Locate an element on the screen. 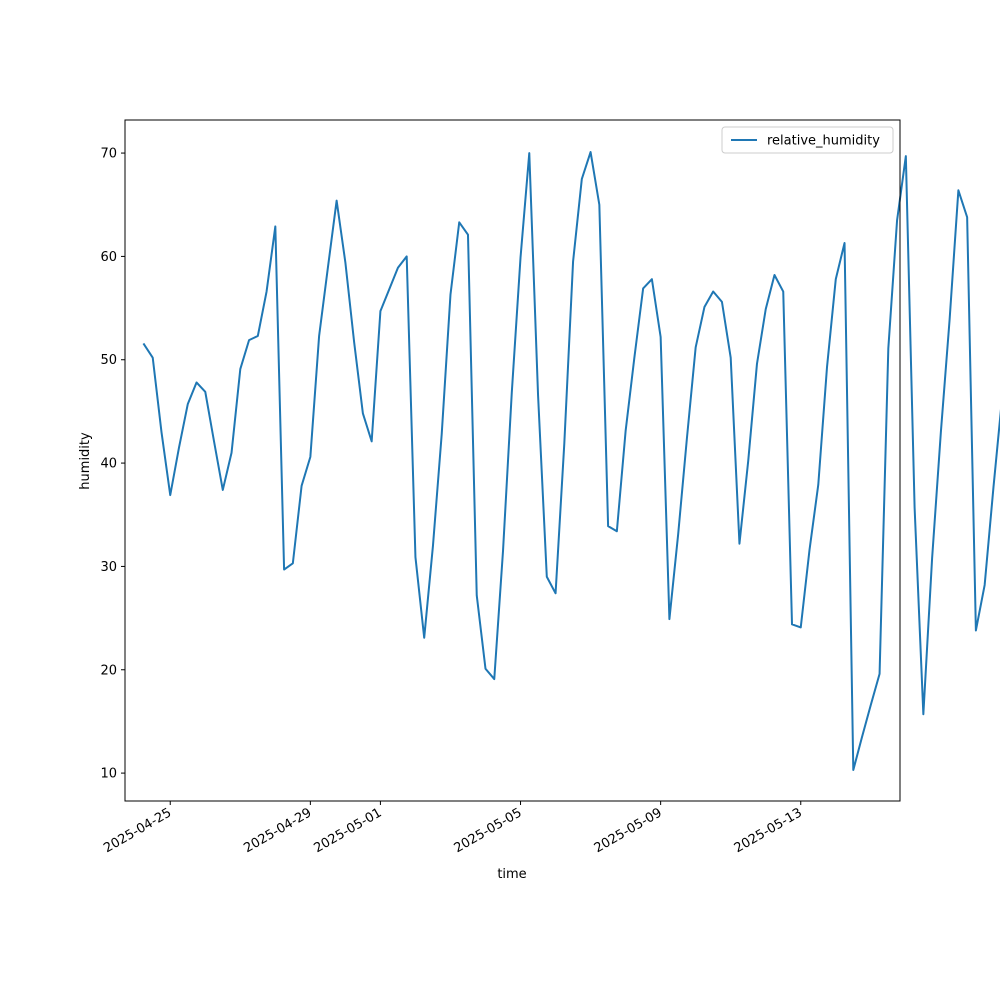  y-tick-label: 70 is located at coordinates (108, 154).